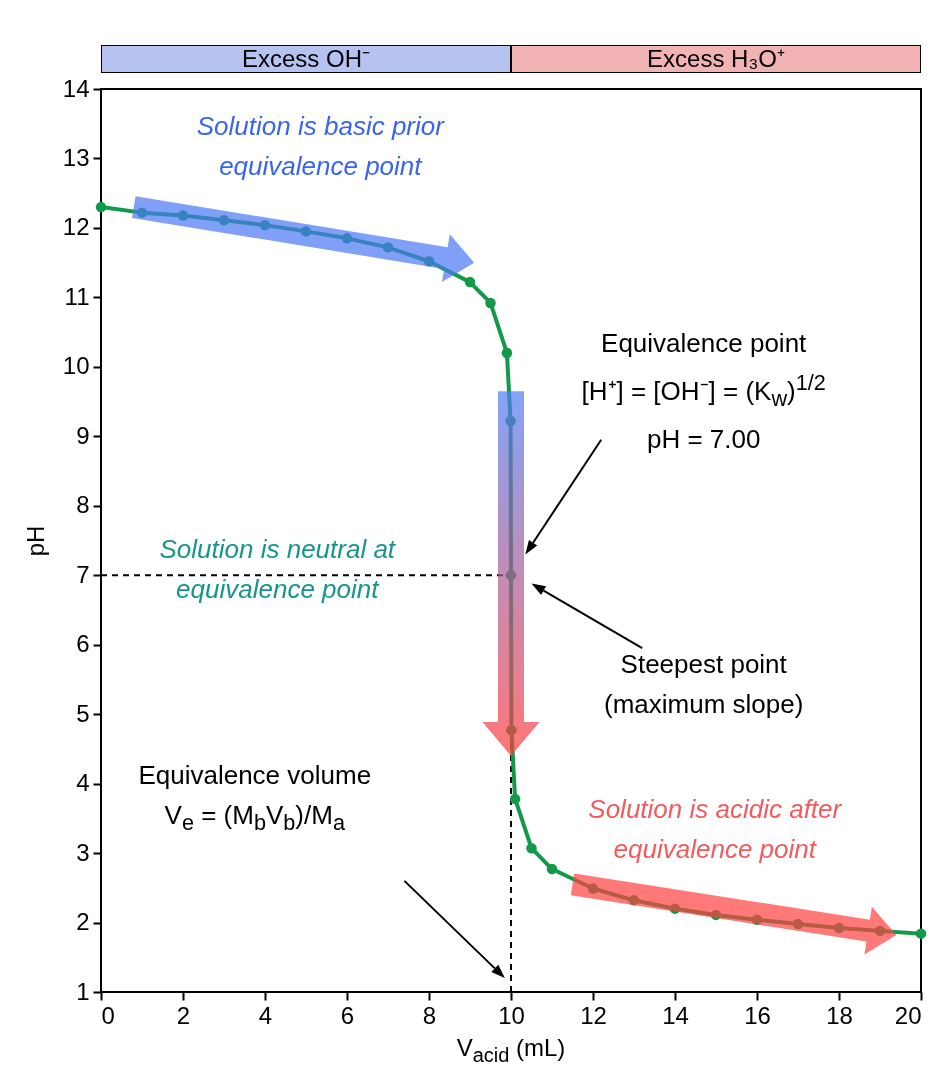 This screenshot has width=943, height=1089. Describe the element at coordinates (839, 1015) in the screenshot. I see `x-tick-label: 18` at that location.